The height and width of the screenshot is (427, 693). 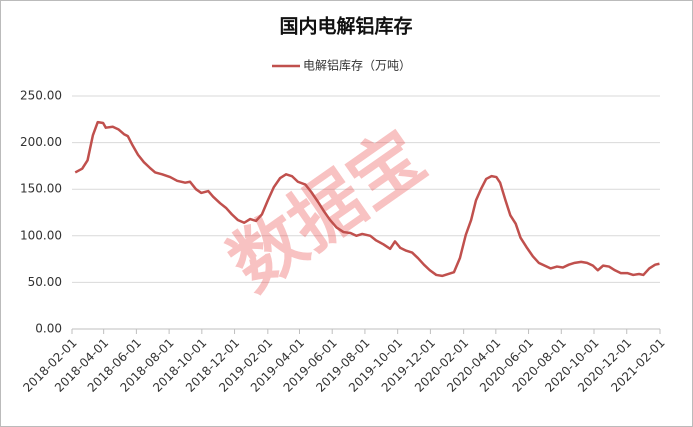 What do you see at coordinates (48, 329) in the screenshot?
I see `y-tick-label: 0.00` at bounding box center [48, 329].